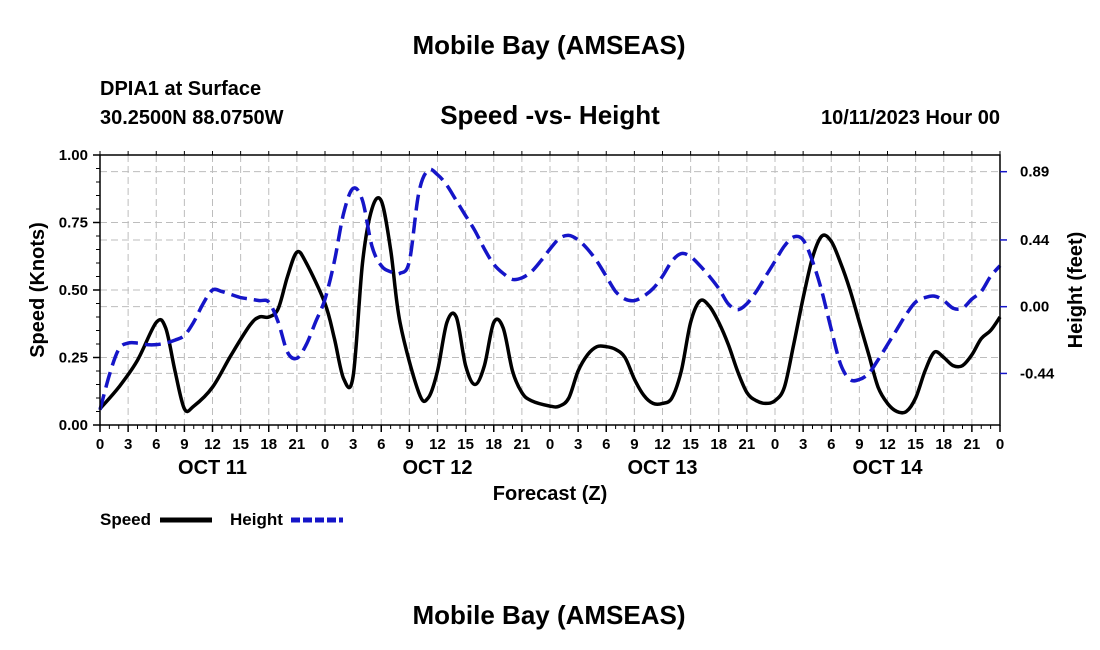 This screenshot has height=650, width=1100. What do you see at coordinates (38, 290) in the screenshot?
I see `y-axis-left-label: Speed (Knots)` at bounding box center [38, 290].